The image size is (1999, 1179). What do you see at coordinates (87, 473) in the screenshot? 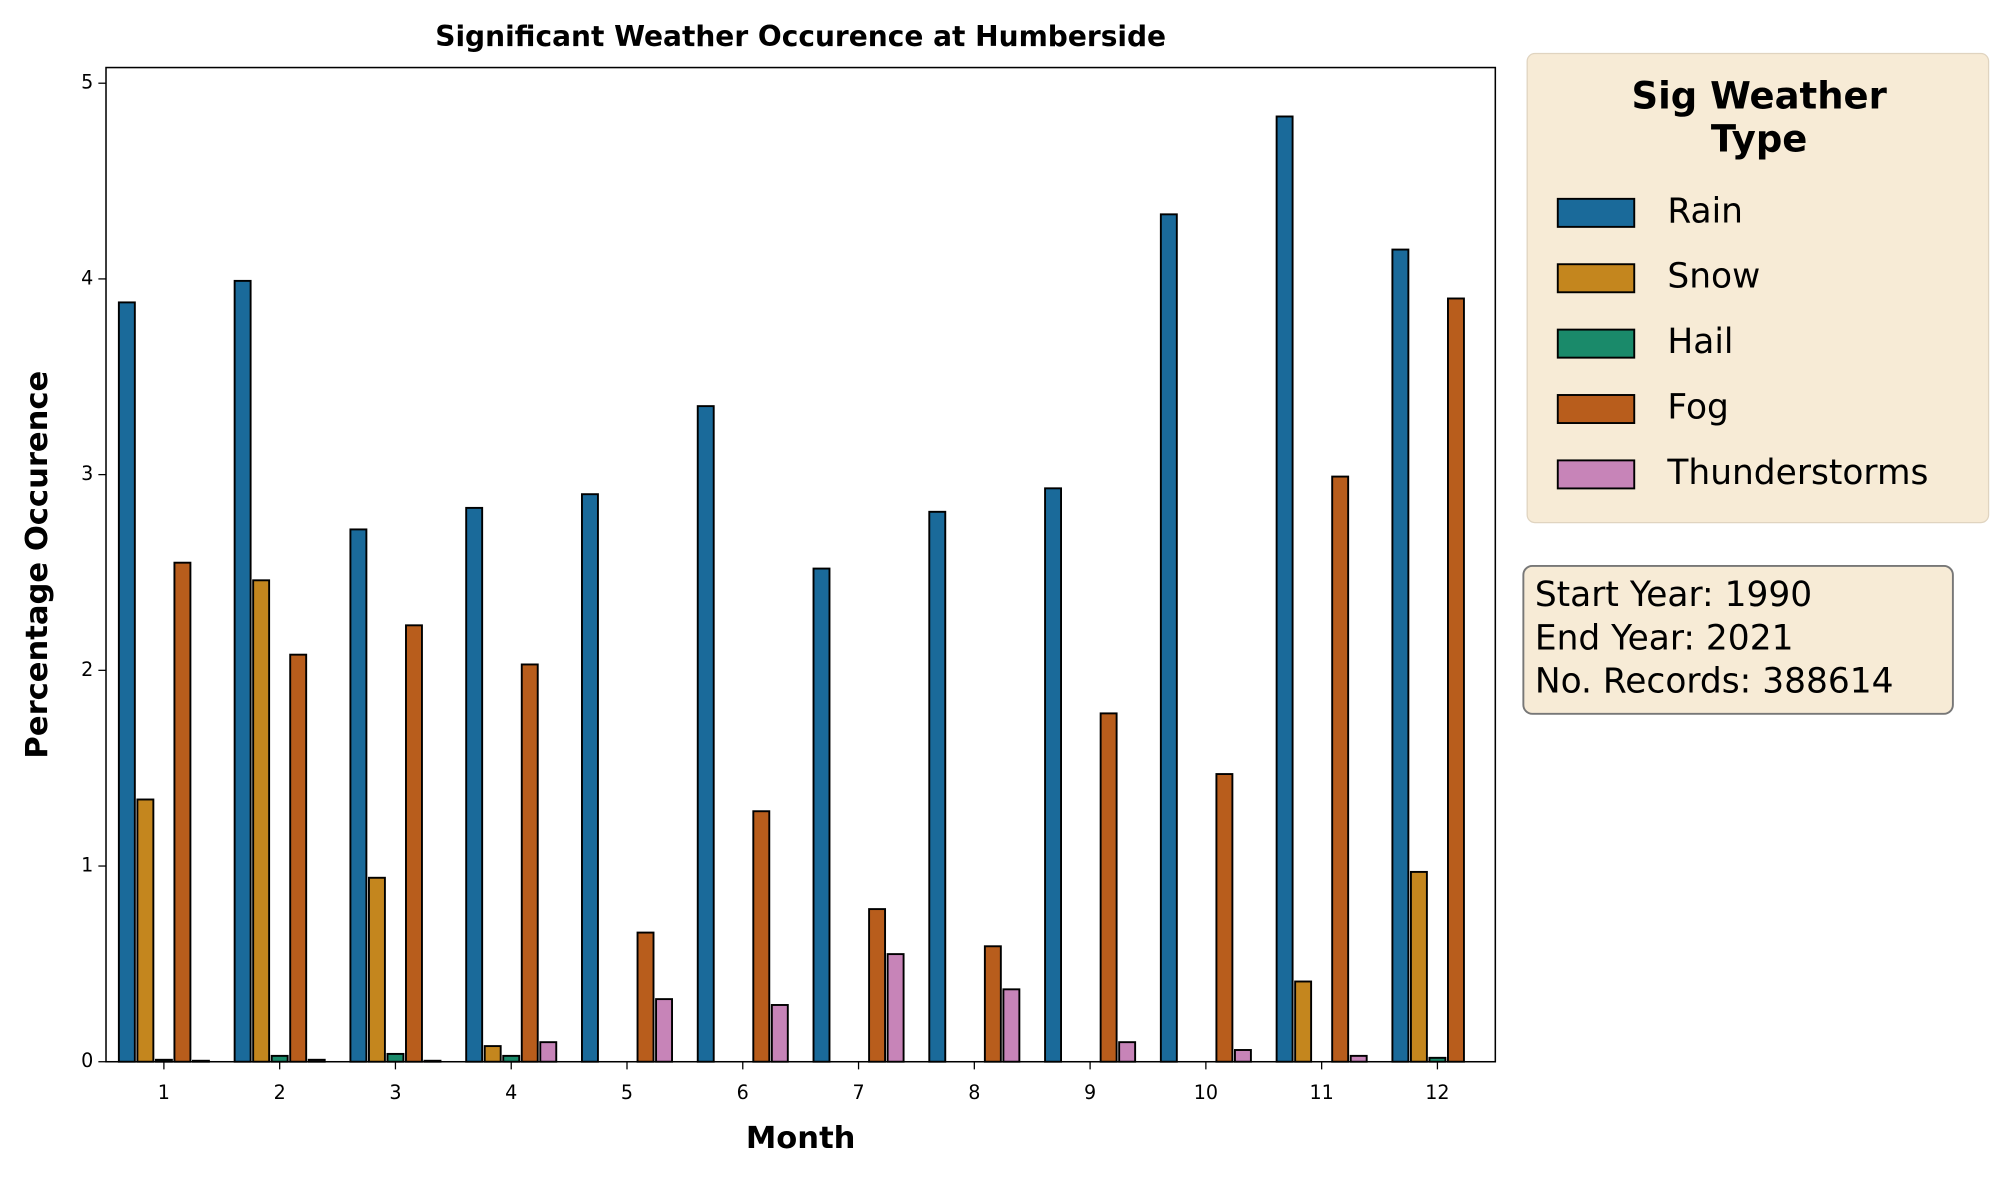
I see `y-tick-label: 3` at bounding box center [87, 473].